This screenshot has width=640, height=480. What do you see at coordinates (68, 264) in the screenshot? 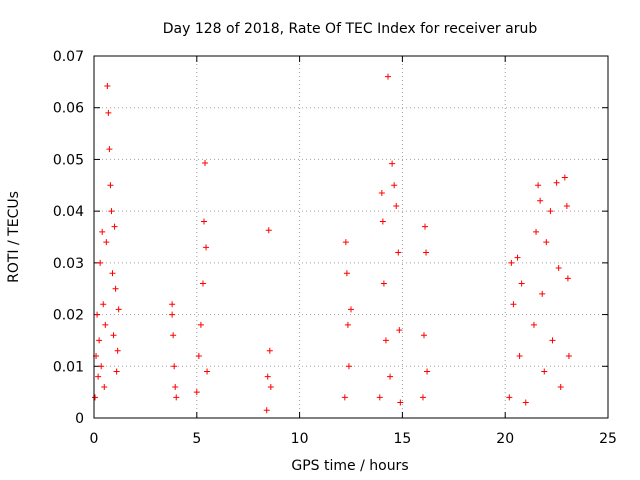
I see `y-tick-label: 0.03` at bounding box center [68, 264].